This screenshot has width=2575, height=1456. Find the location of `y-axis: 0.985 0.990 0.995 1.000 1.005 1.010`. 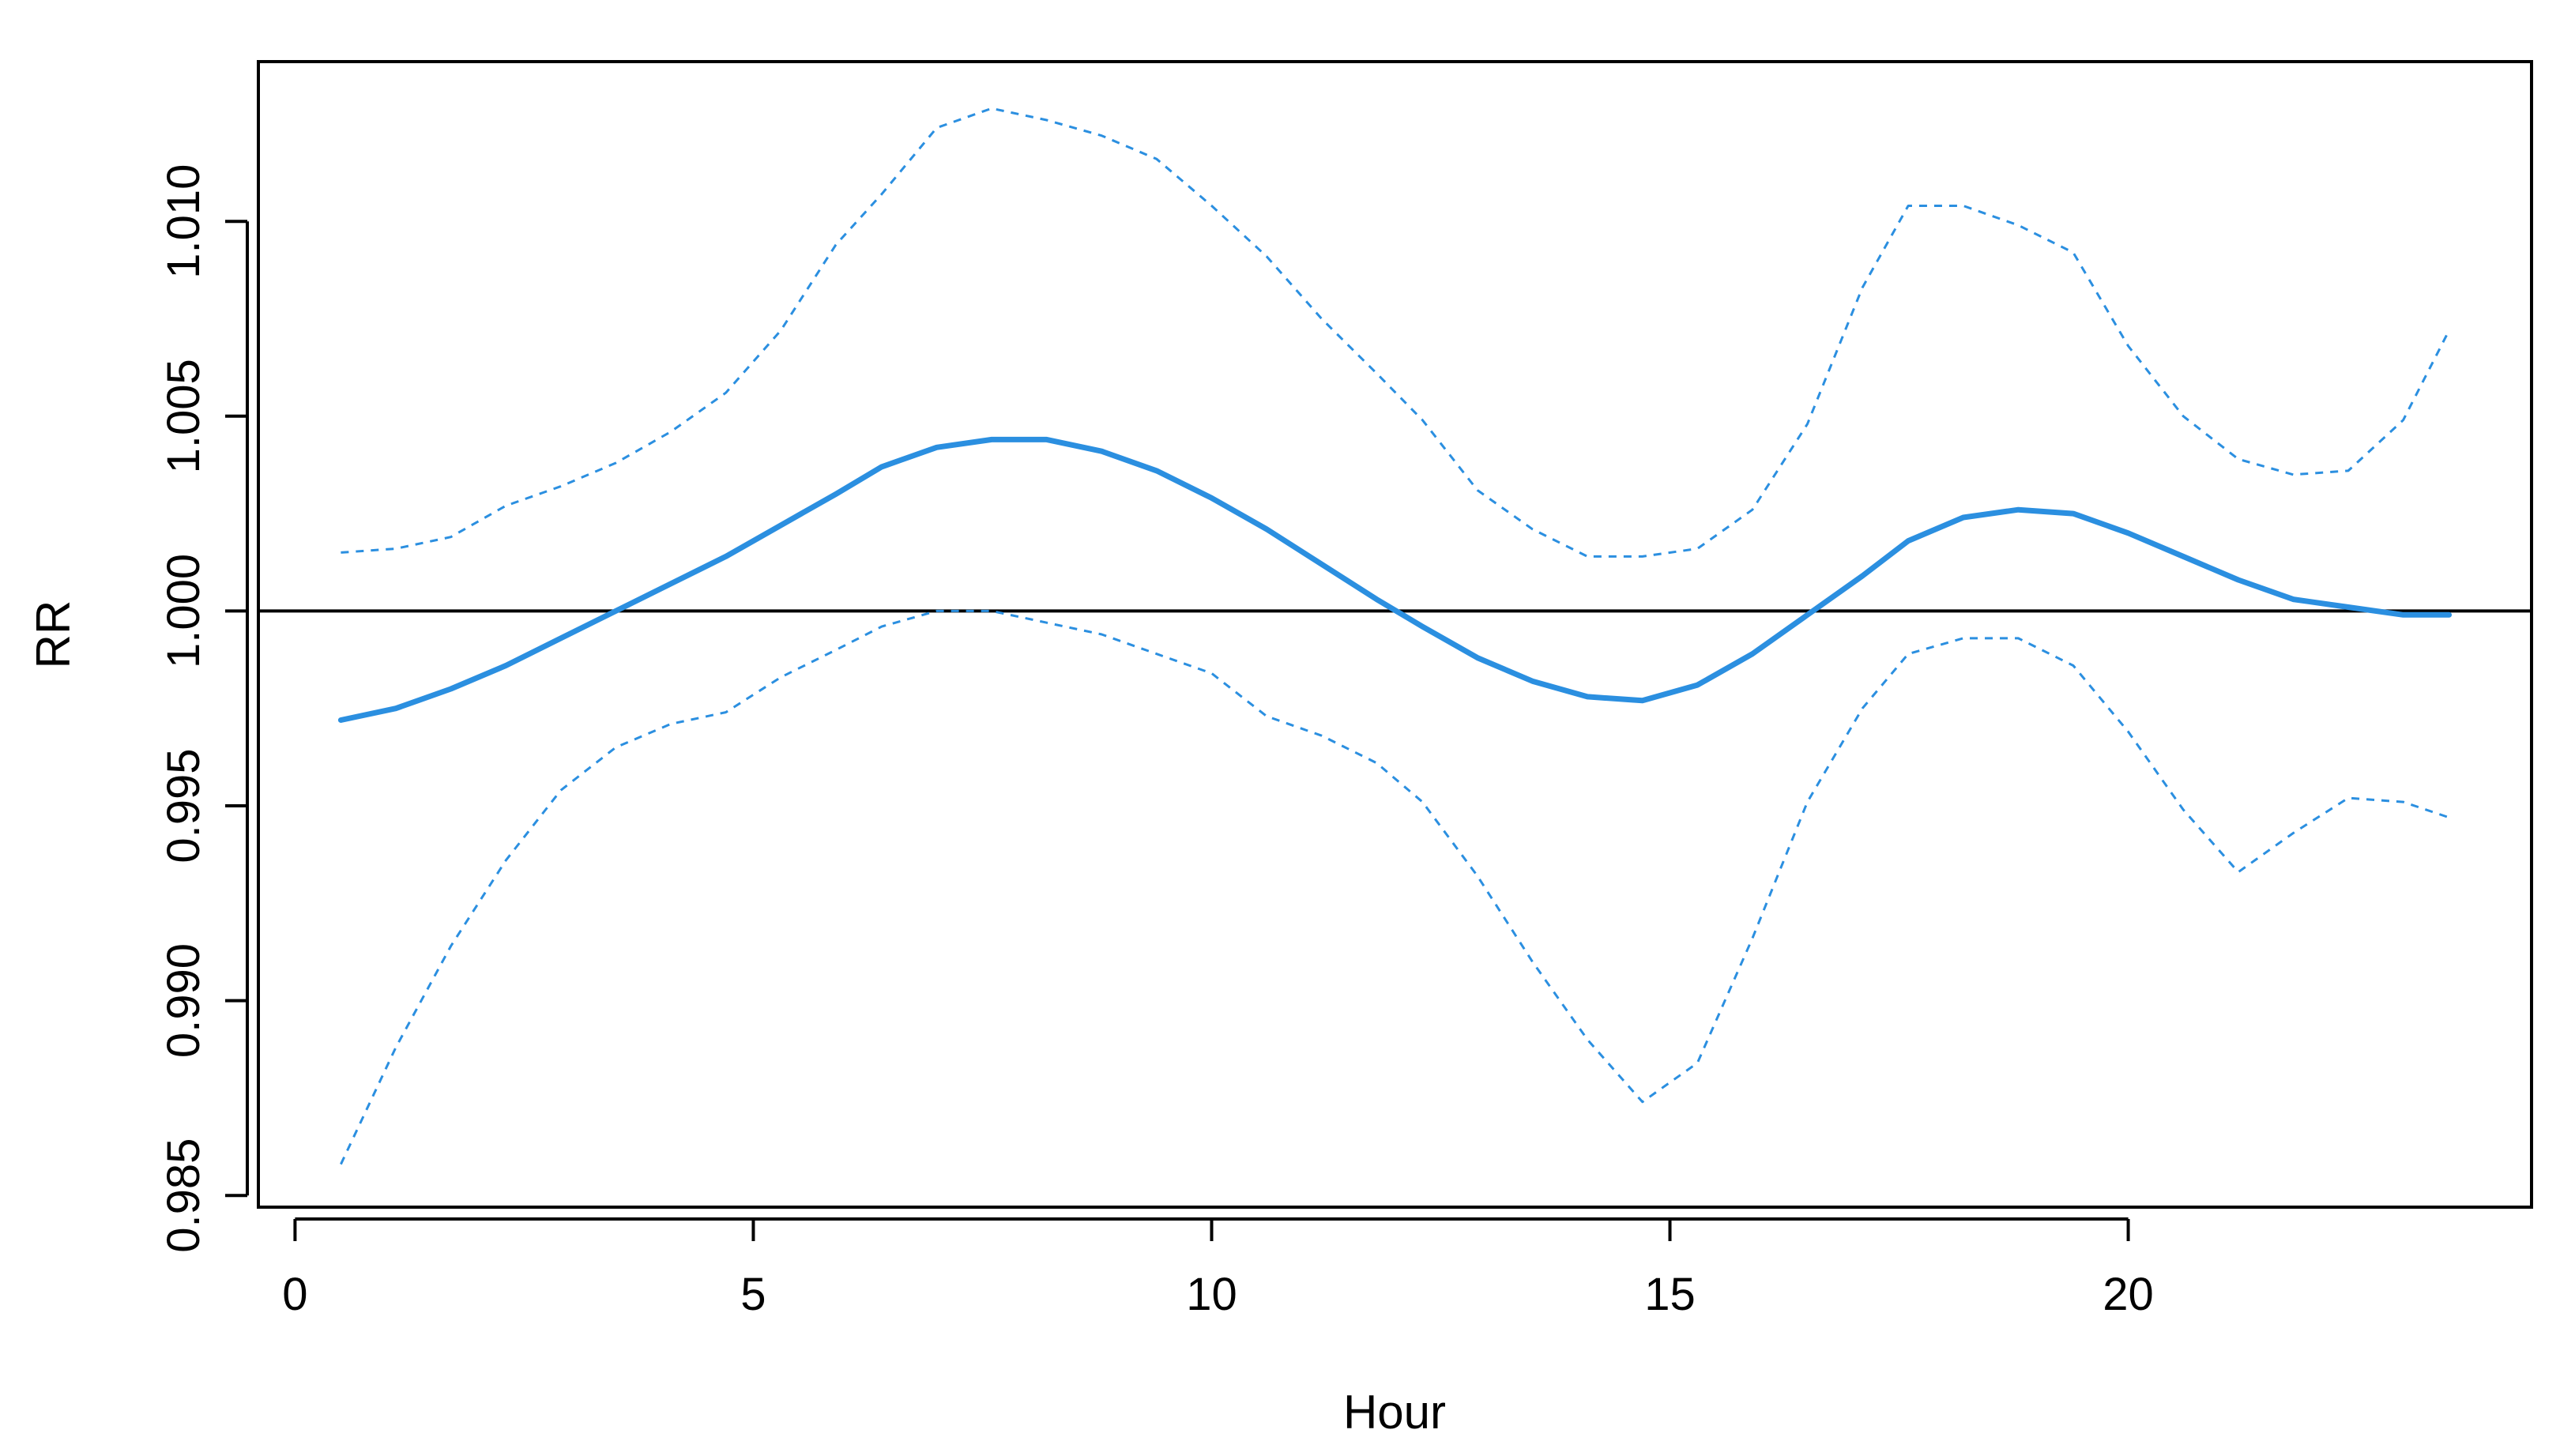

y-axis: 0.985 0.990 0.995 1.000 1.005 1.010 is located at coordinates (203, 708).